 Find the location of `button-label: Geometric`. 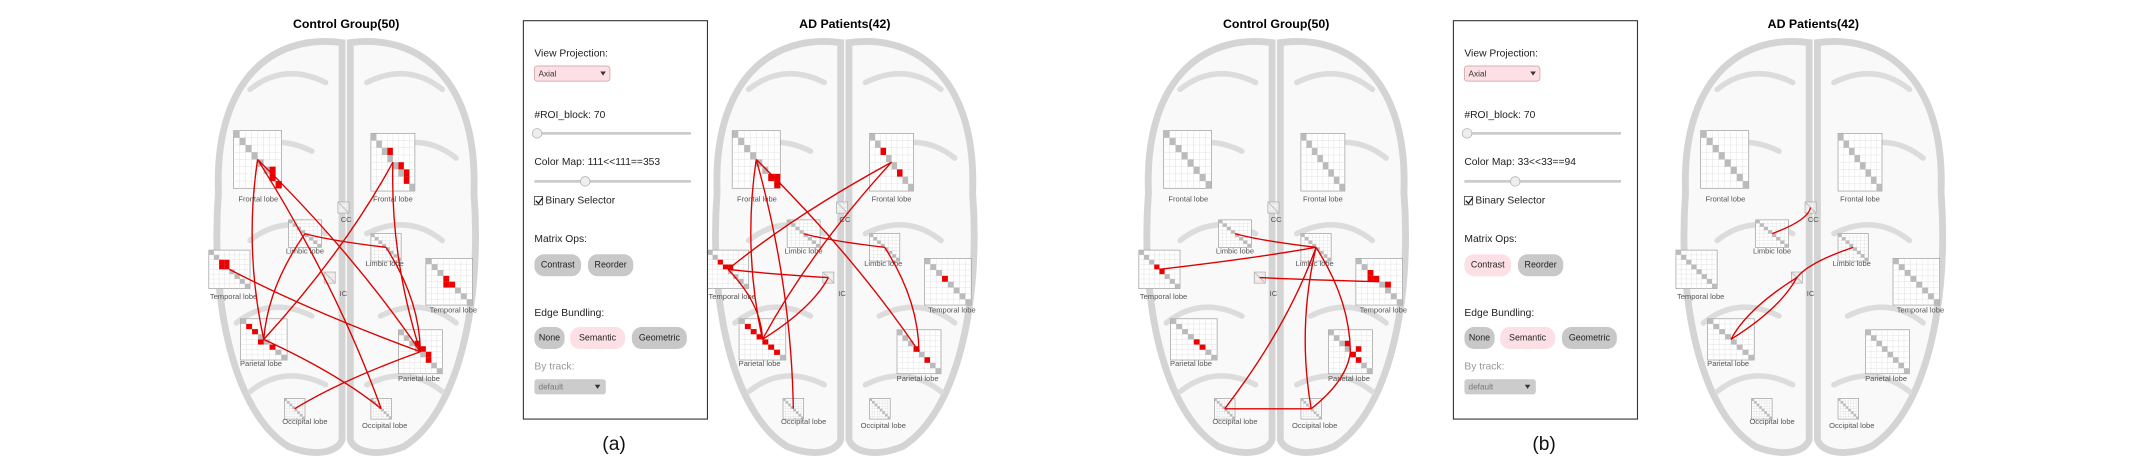

button-label: Geometric is located at coordinates (660, 337).